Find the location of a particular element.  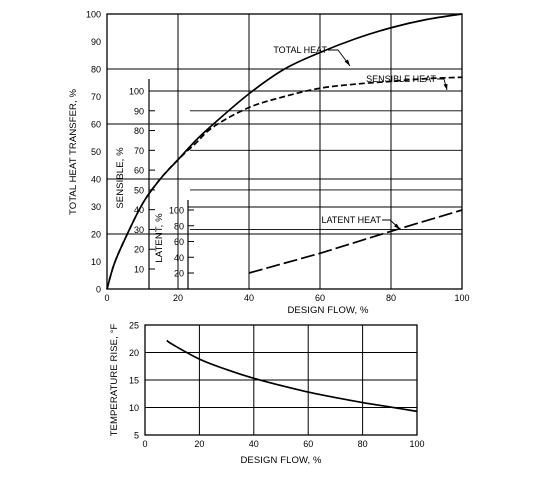

top-y-axis-label: TOTAL HEAT TRANSFER, % is located at coordinates (73, 152).